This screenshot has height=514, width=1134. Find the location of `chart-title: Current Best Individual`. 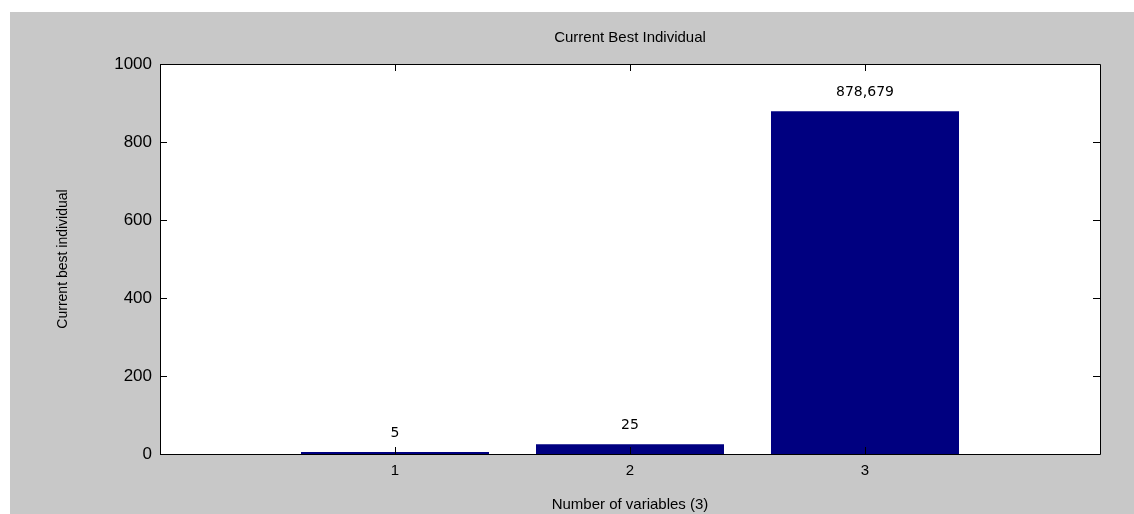

chart-title: Current Best Individual is located at coordinates (630, 37).